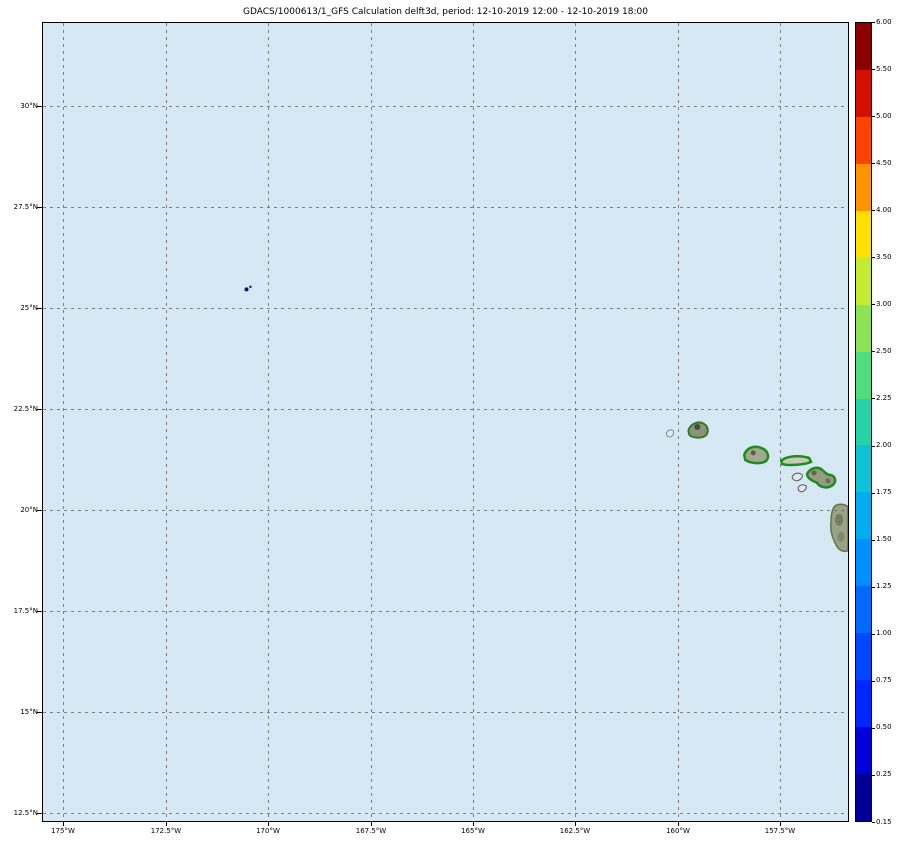  I want to click on island-oahu, so click(756, 455).